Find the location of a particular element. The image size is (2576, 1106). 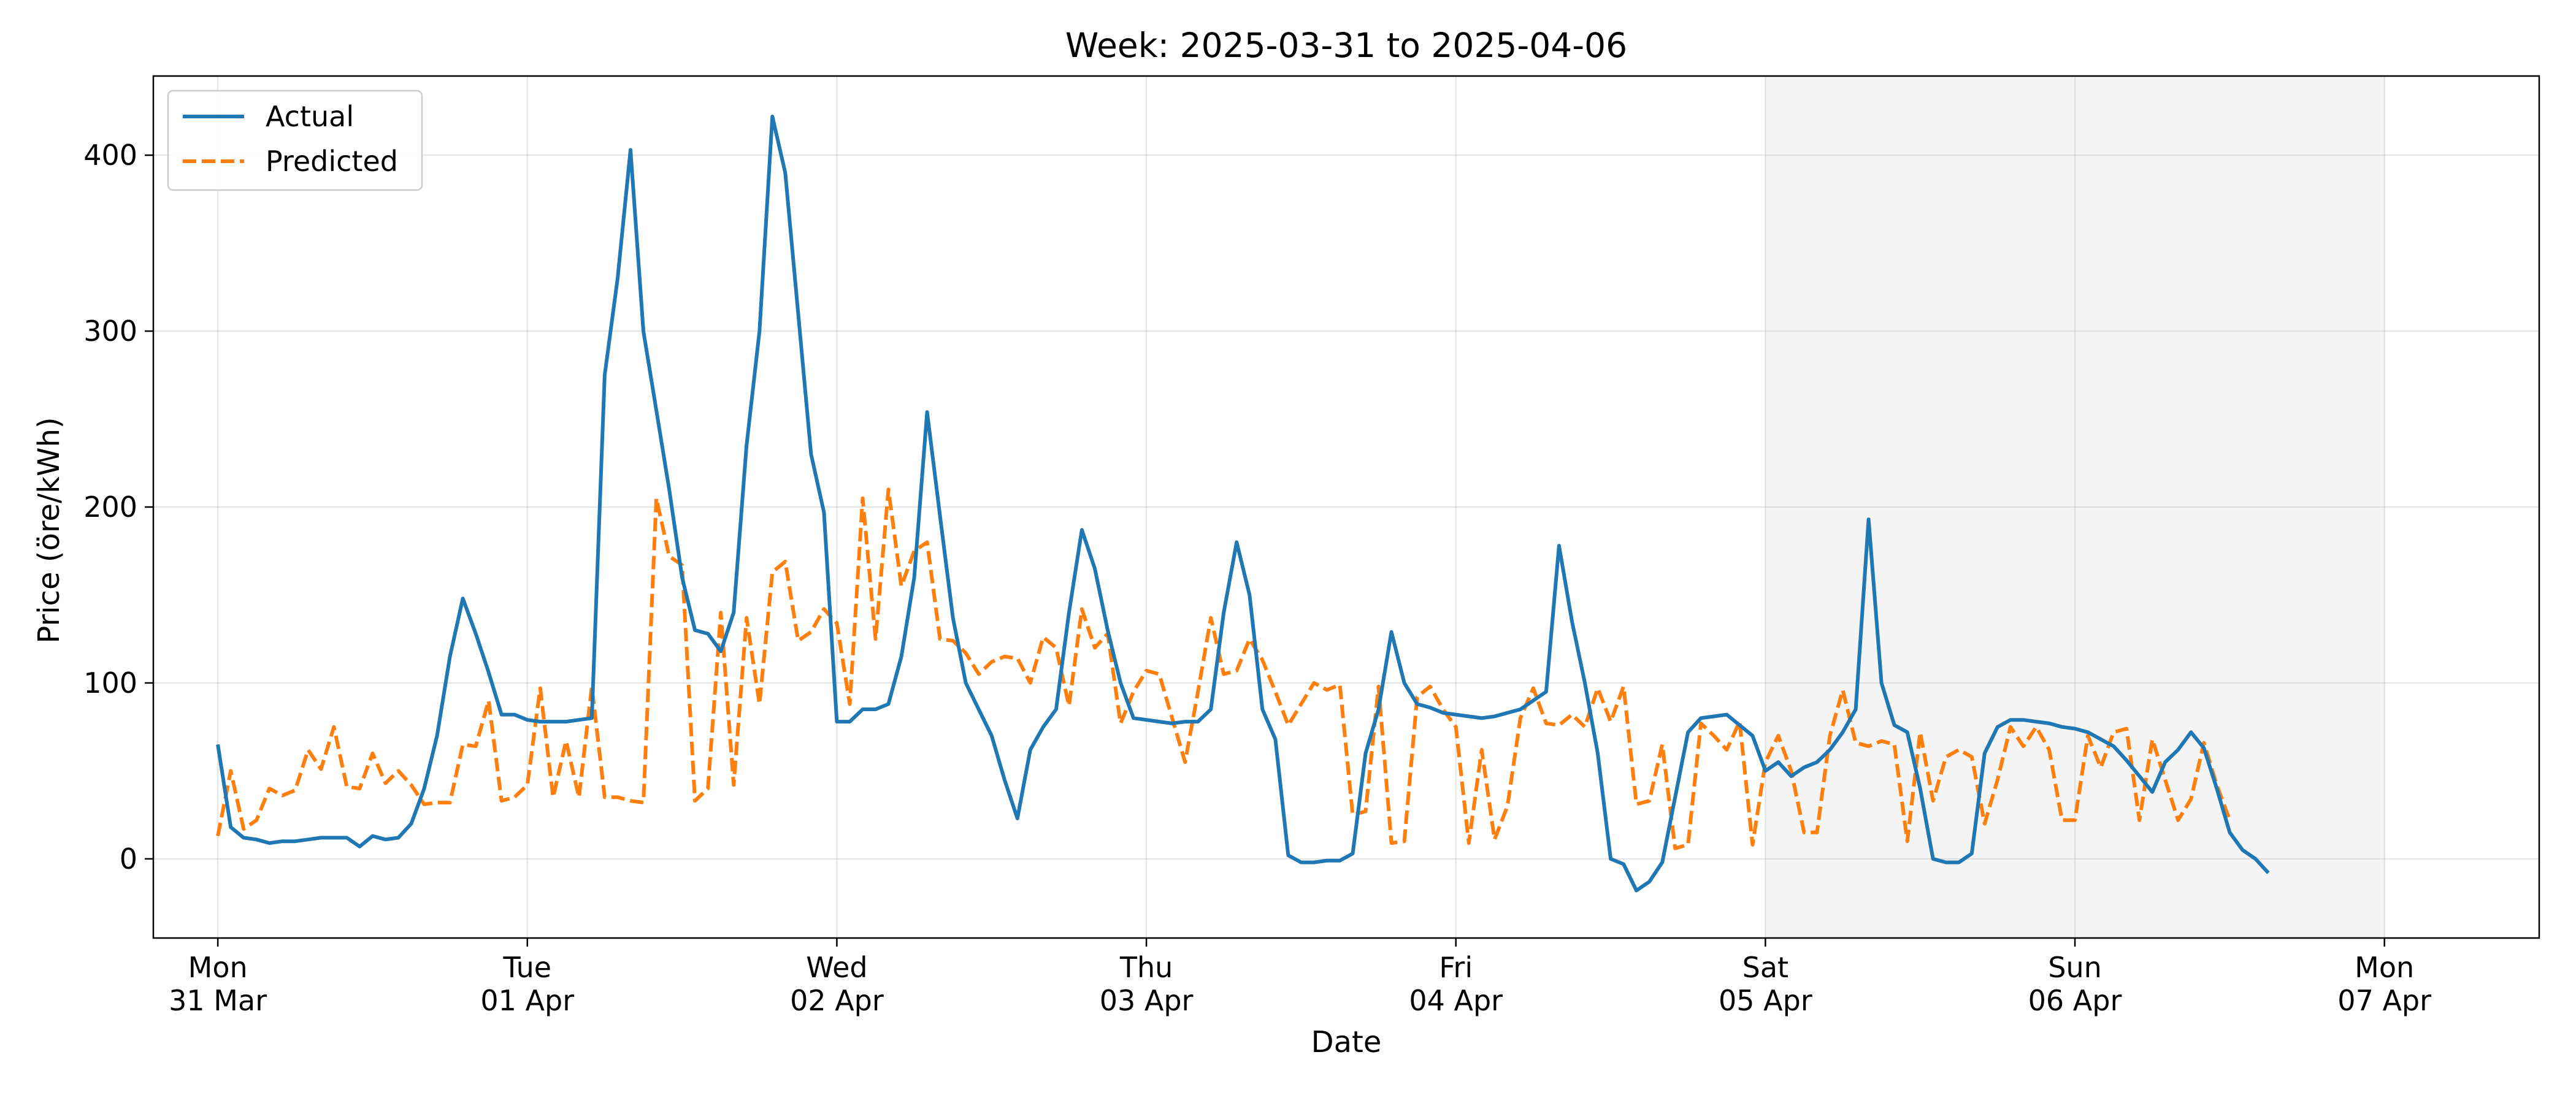

y-tick-label: 0 is located at coordinates (128, 858).